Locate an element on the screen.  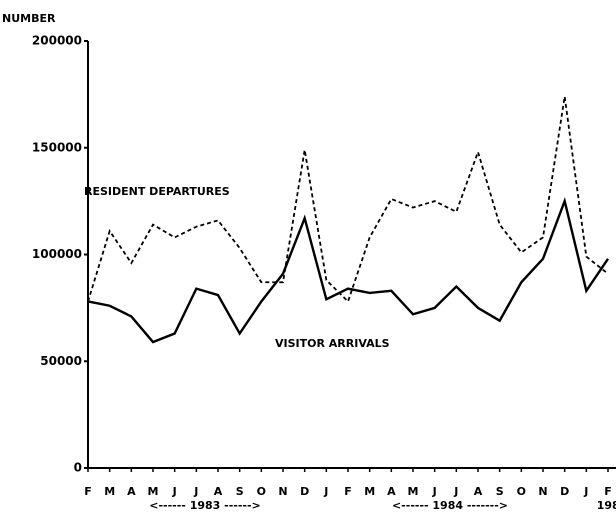
x-group-label: <------ 1984 -------> is located at coordinates (450, 505).